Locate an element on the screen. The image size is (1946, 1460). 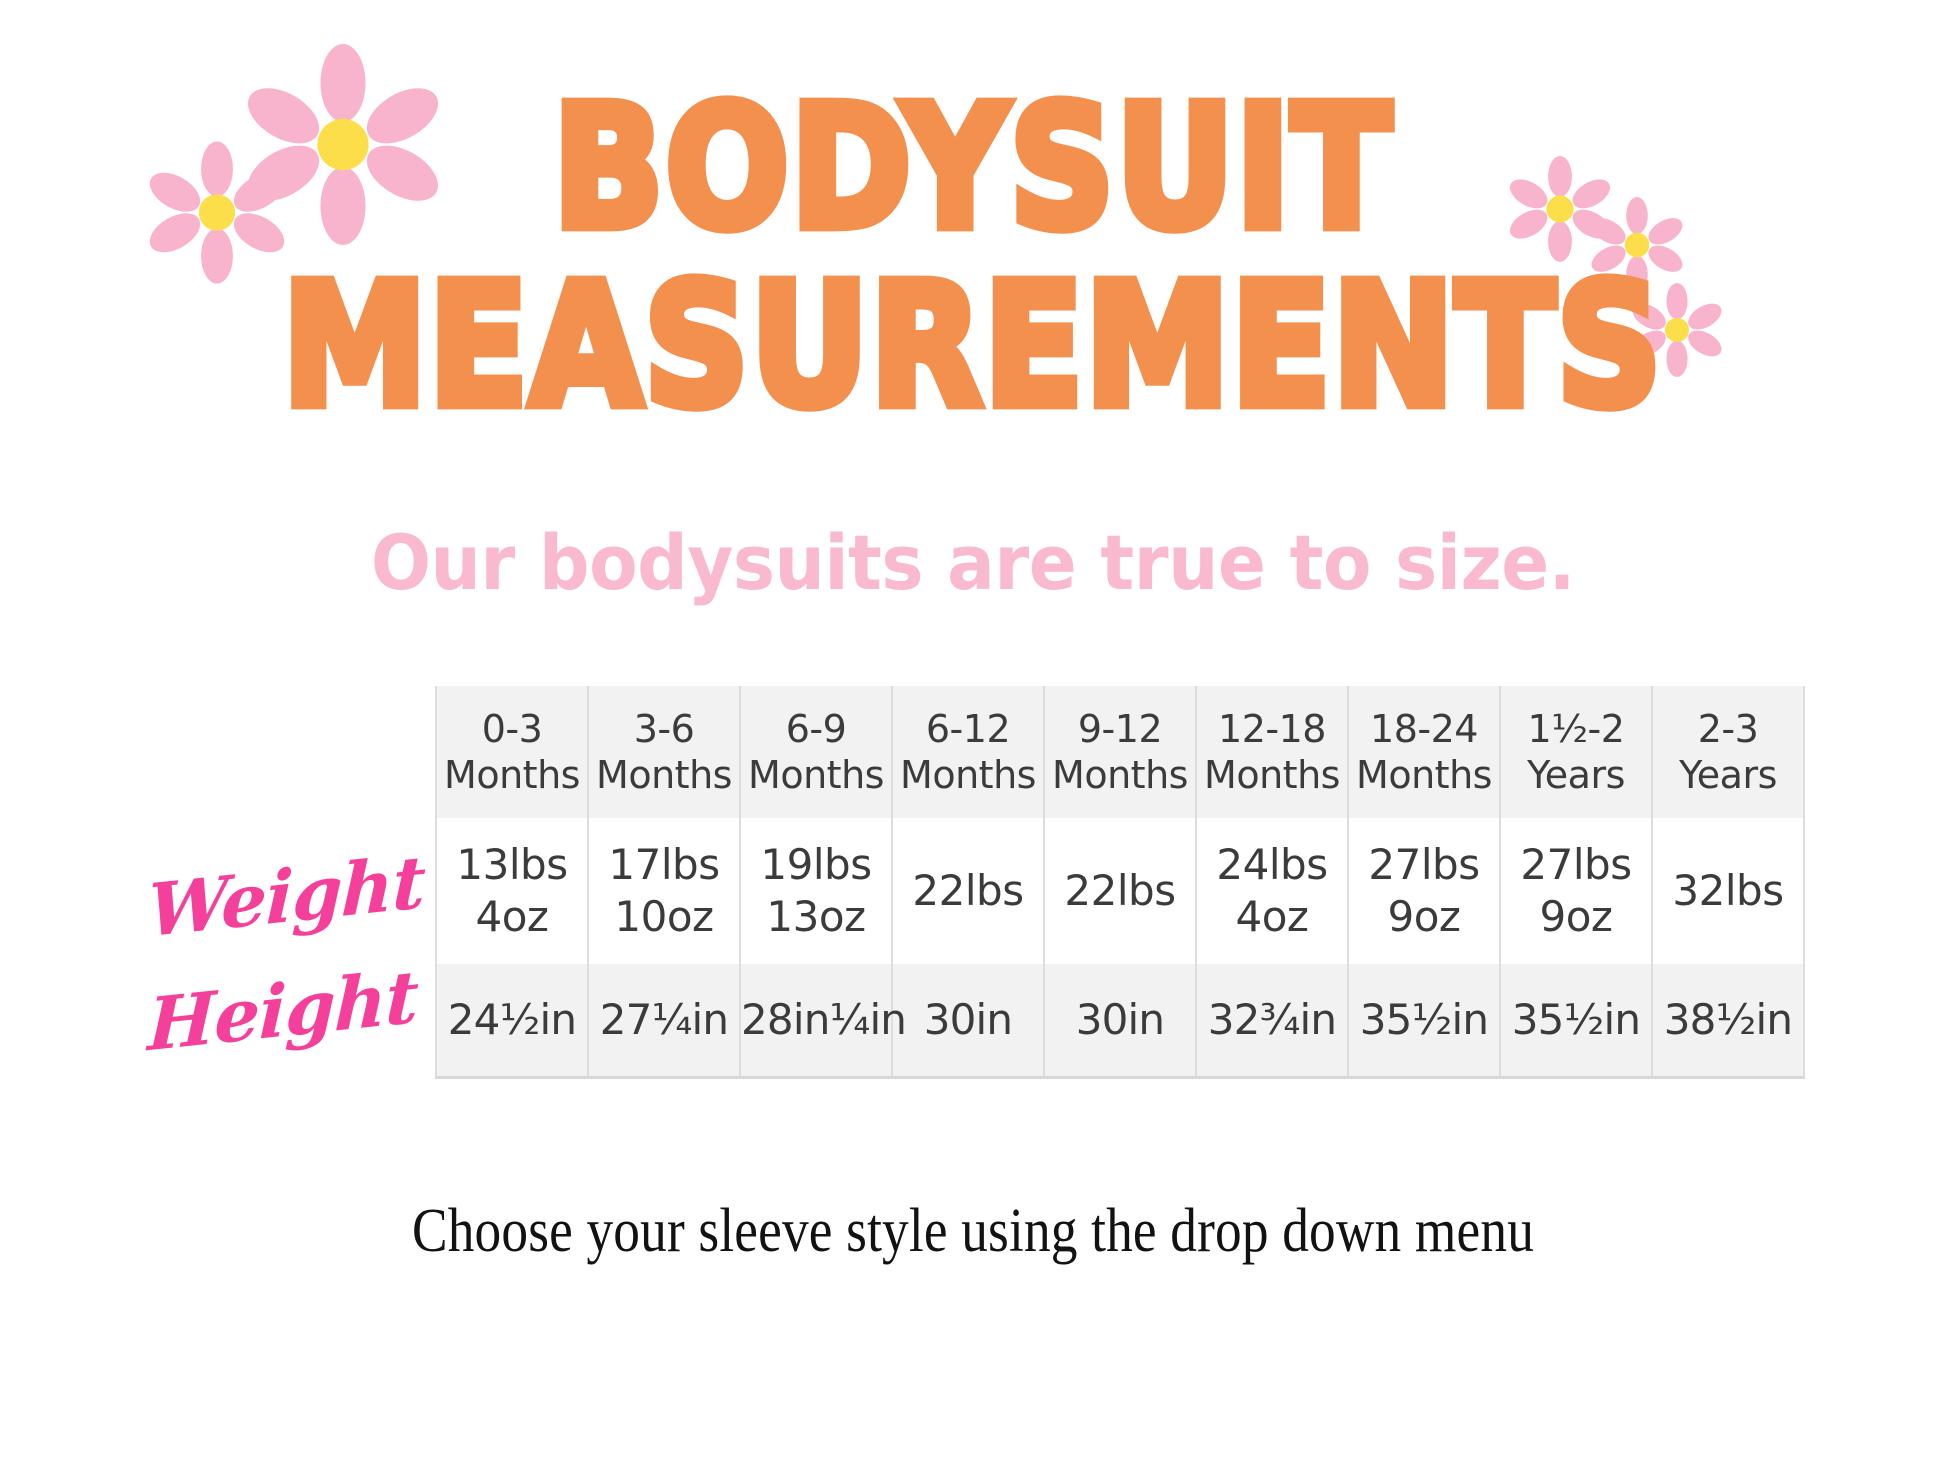
table-header-cell: 18-24 Months is located at coordinates (1424, 752).